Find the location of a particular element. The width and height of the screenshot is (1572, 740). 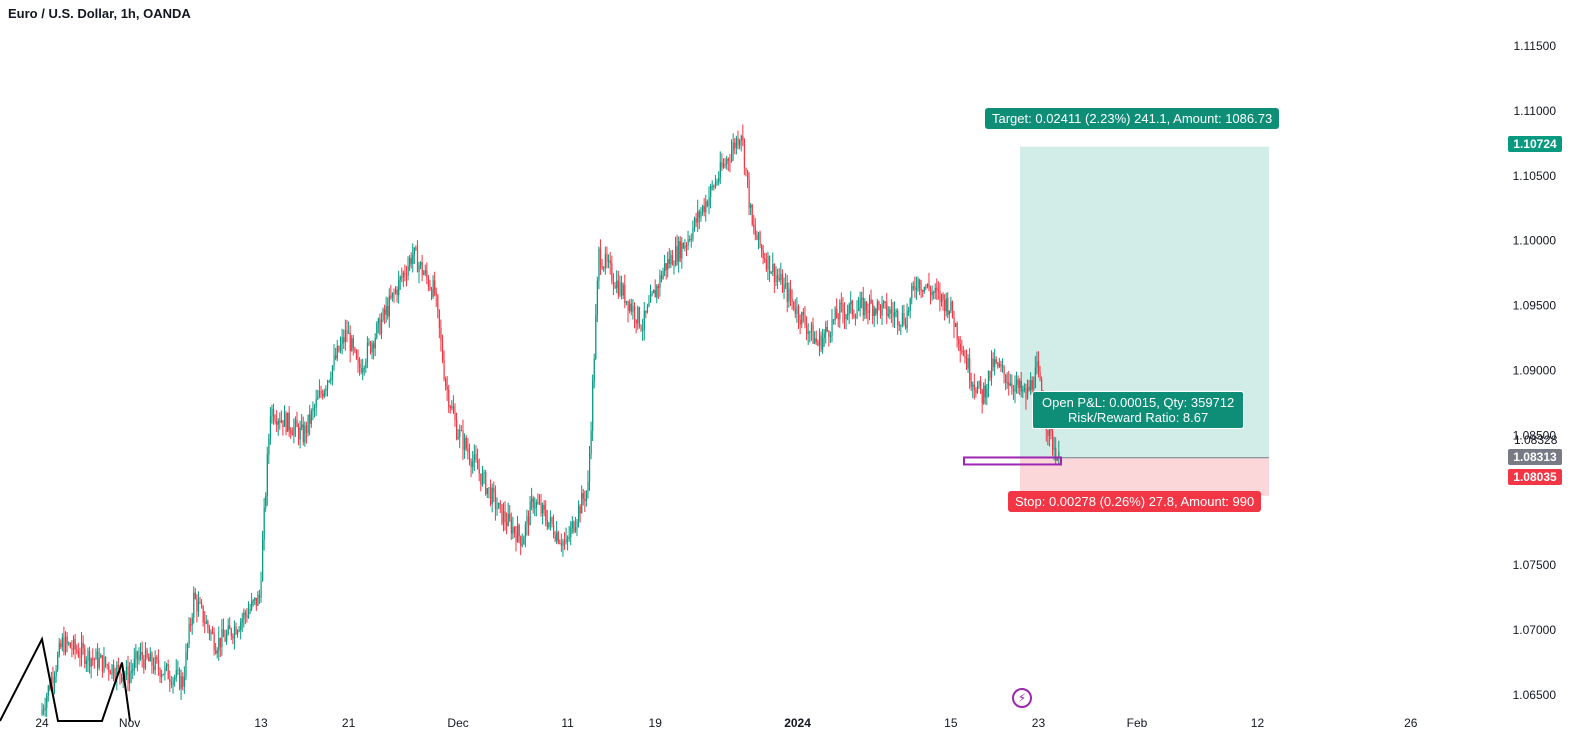

price-tick-label: 1.10500 is located at coordinates (1535, 176).